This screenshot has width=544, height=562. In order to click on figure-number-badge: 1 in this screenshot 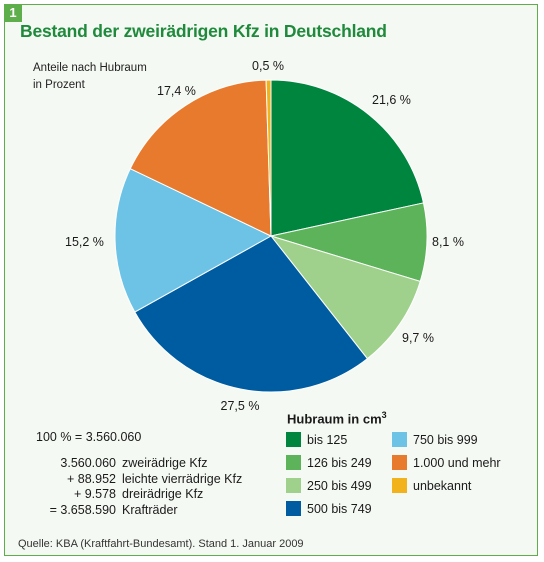, I will do `click(13, 13)`.